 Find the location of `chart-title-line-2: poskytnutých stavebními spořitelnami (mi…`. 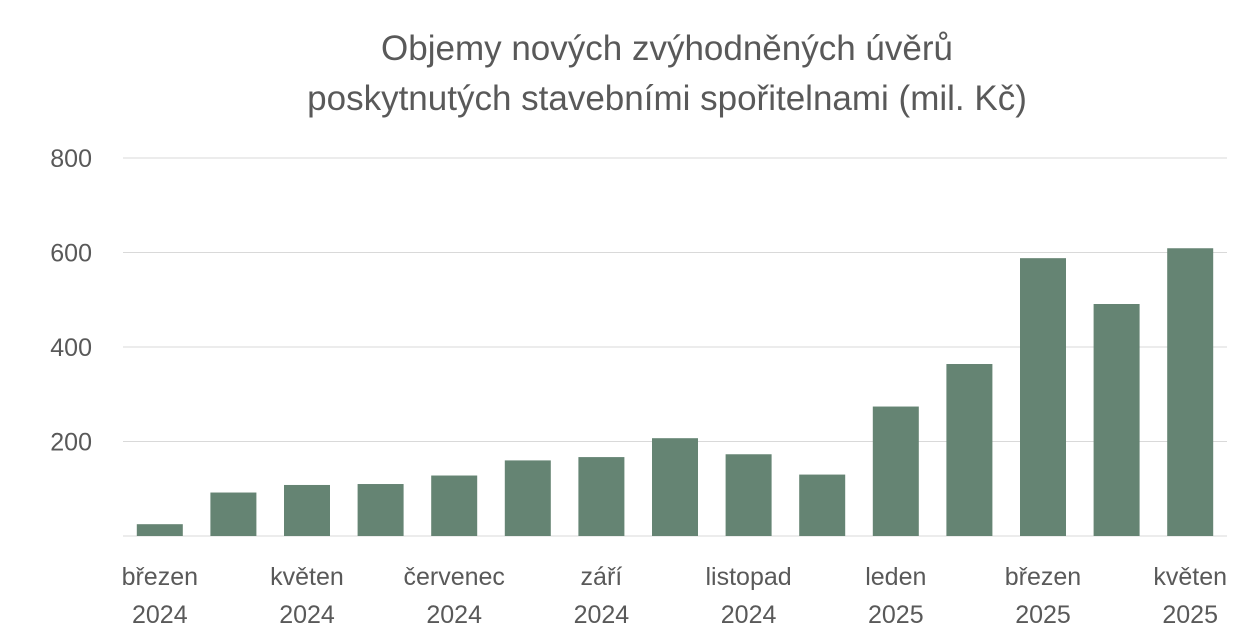

chart-title-line-2: poskytnutých stavebními spořitelnami (mi… is located at coordinates (667, 98).